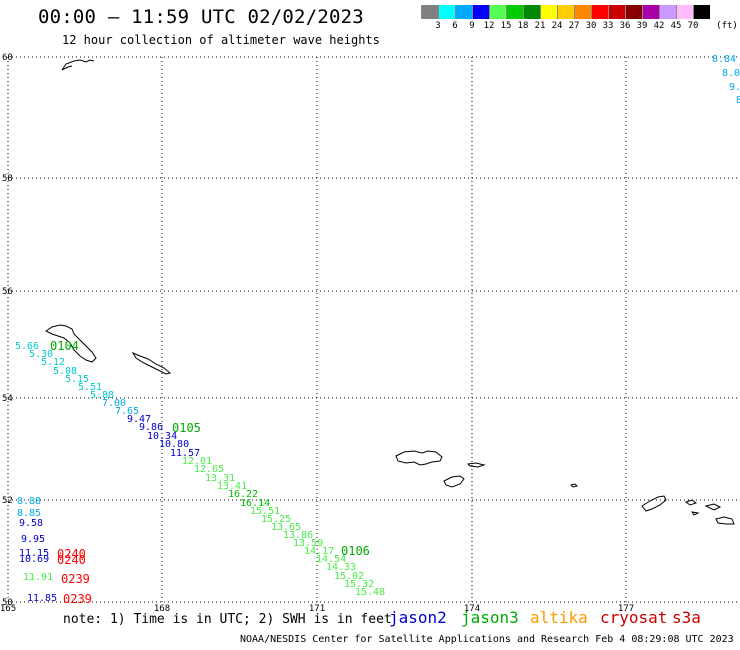  I want to click on legend-cryosat: cryosat, so click(634, 617).